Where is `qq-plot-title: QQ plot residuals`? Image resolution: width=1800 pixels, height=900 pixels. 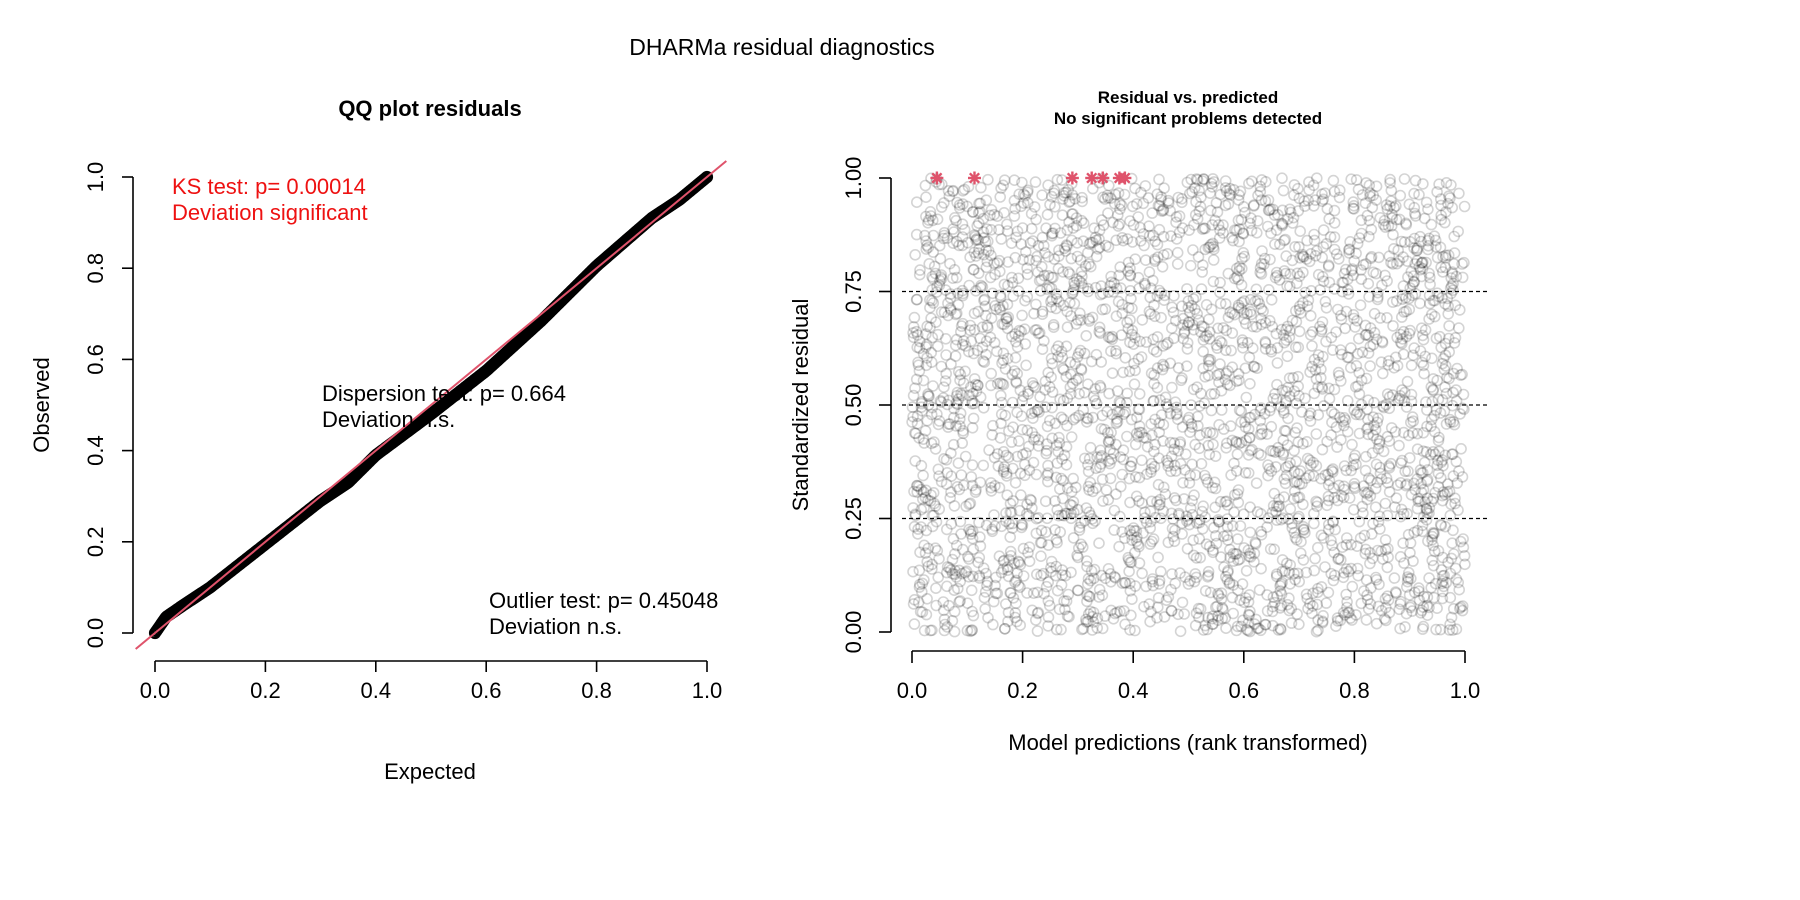 qq-plot-title: QQ plot residuals is located at coordinates (429, 108).